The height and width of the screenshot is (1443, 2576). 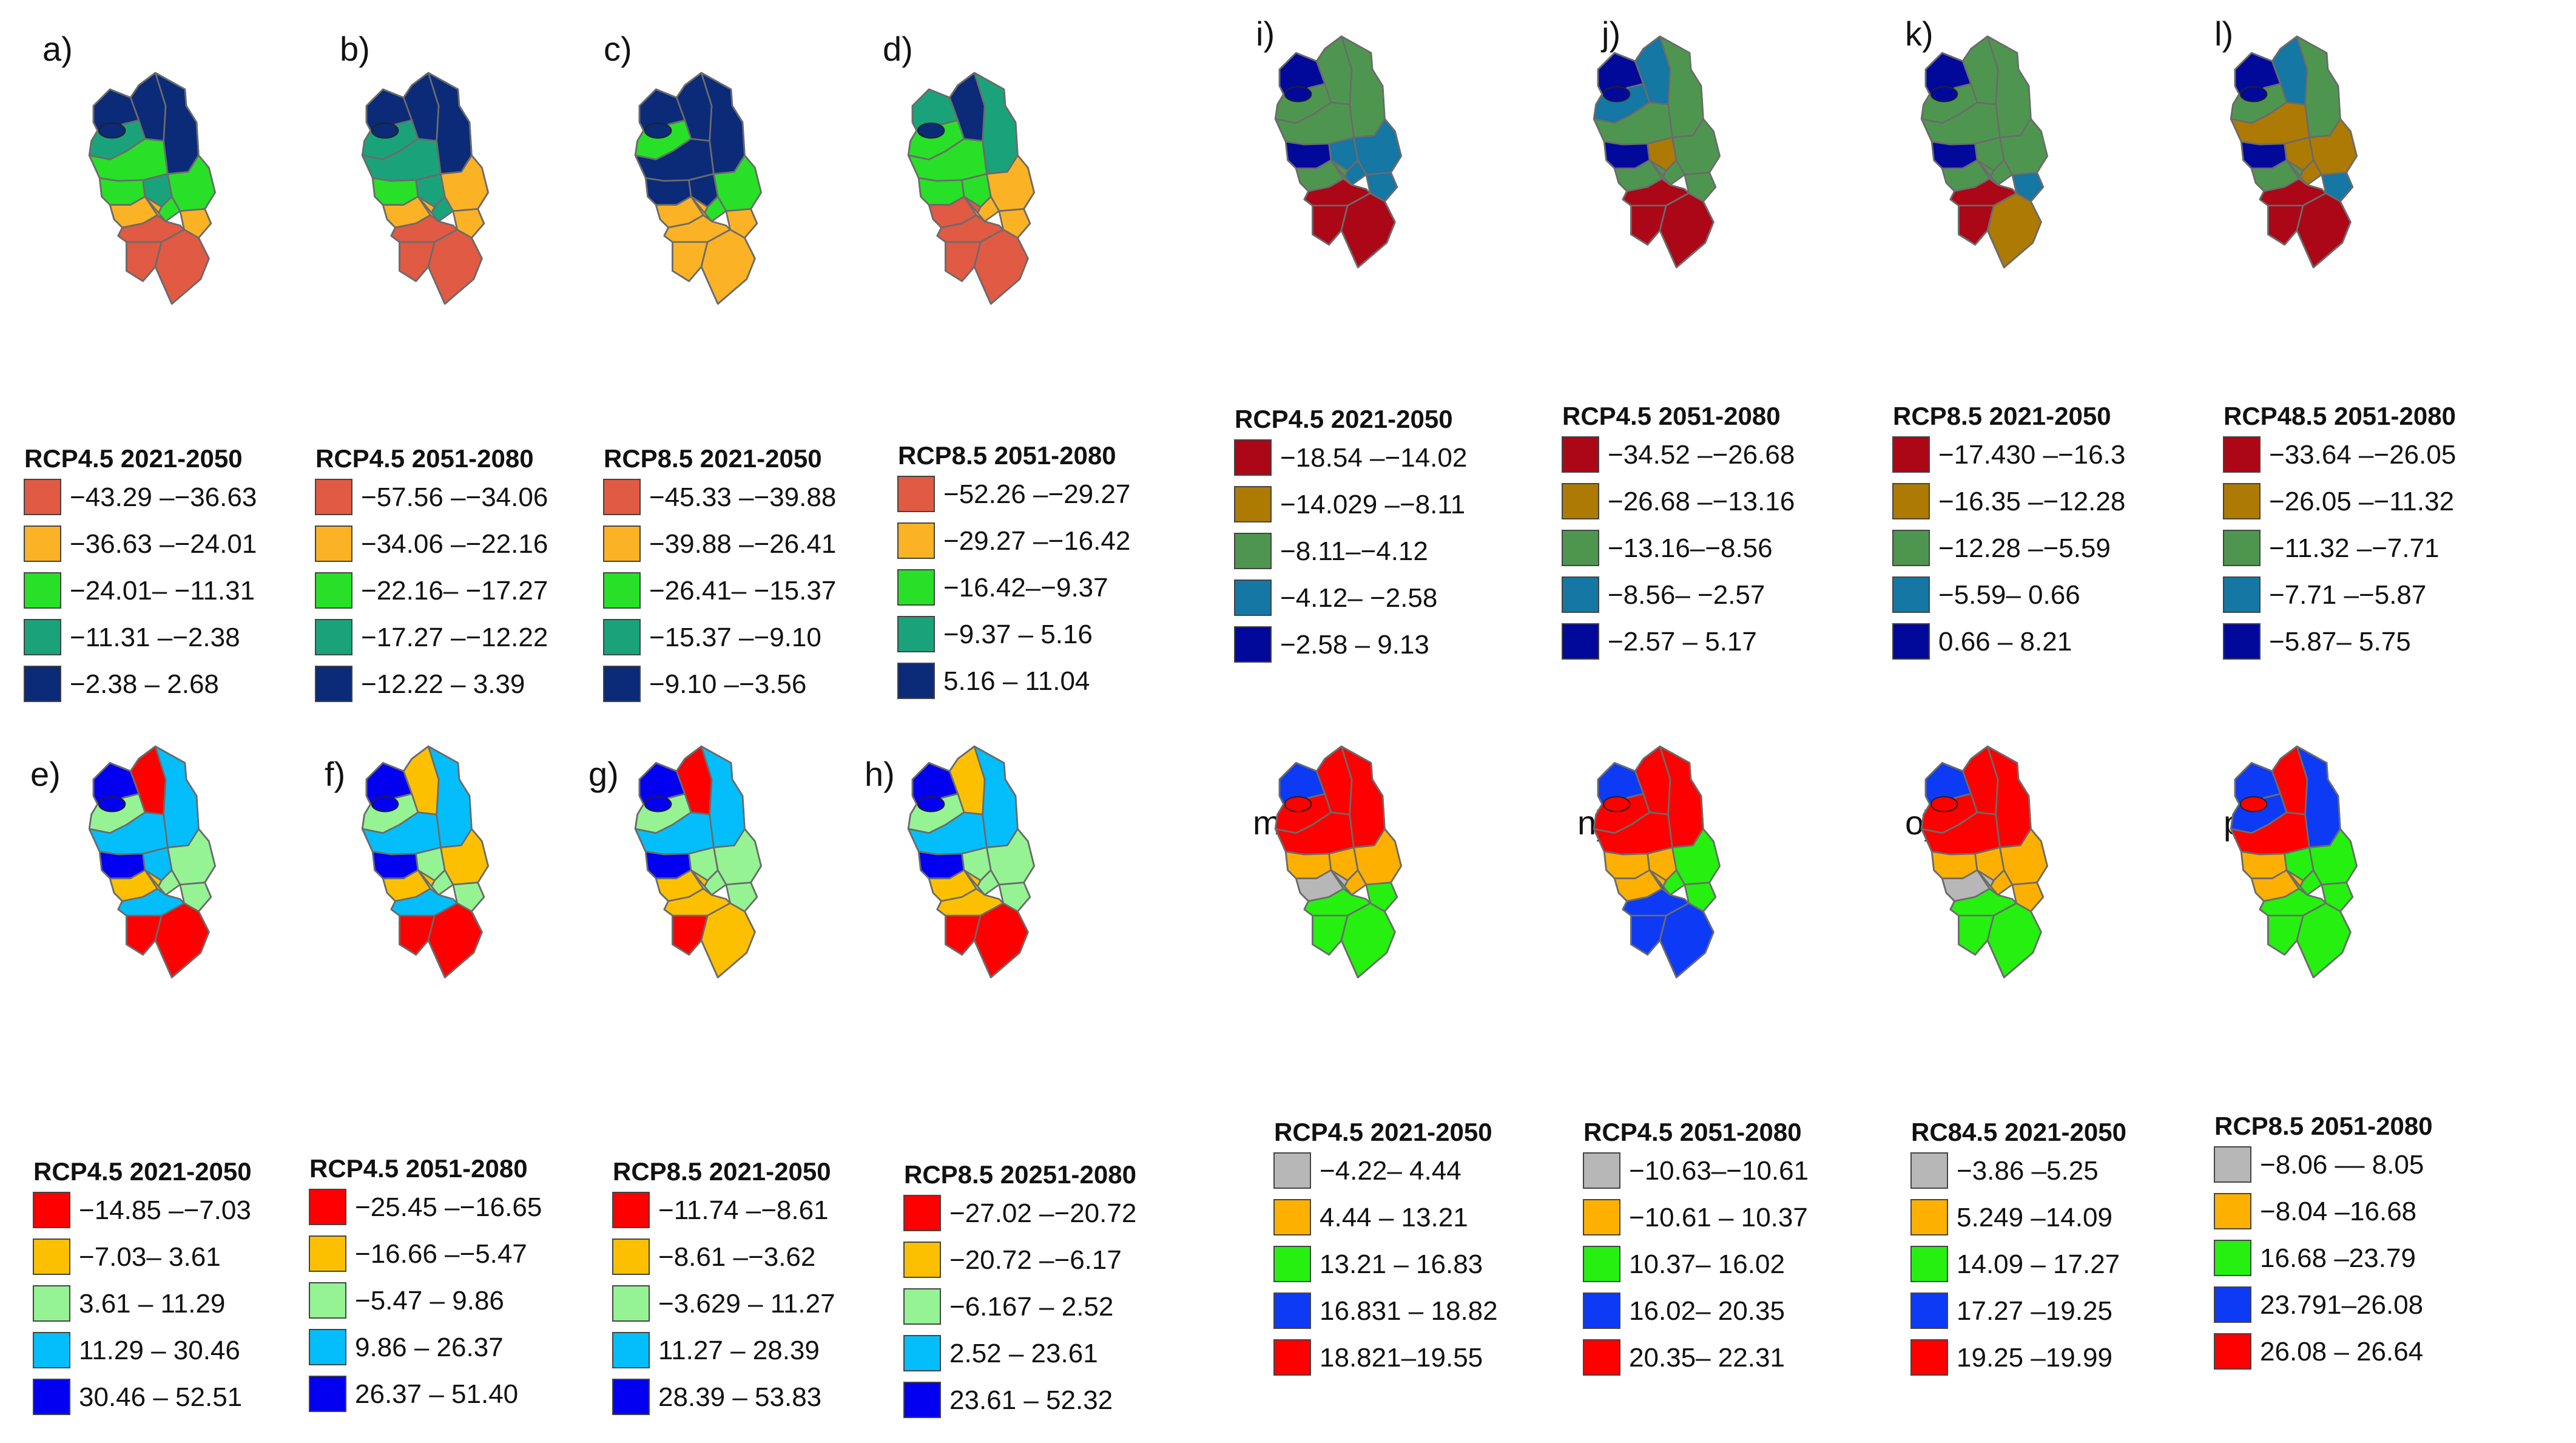 I want to click on legend-entry: 18.821–19.55, so click(x=1401, y=1358).